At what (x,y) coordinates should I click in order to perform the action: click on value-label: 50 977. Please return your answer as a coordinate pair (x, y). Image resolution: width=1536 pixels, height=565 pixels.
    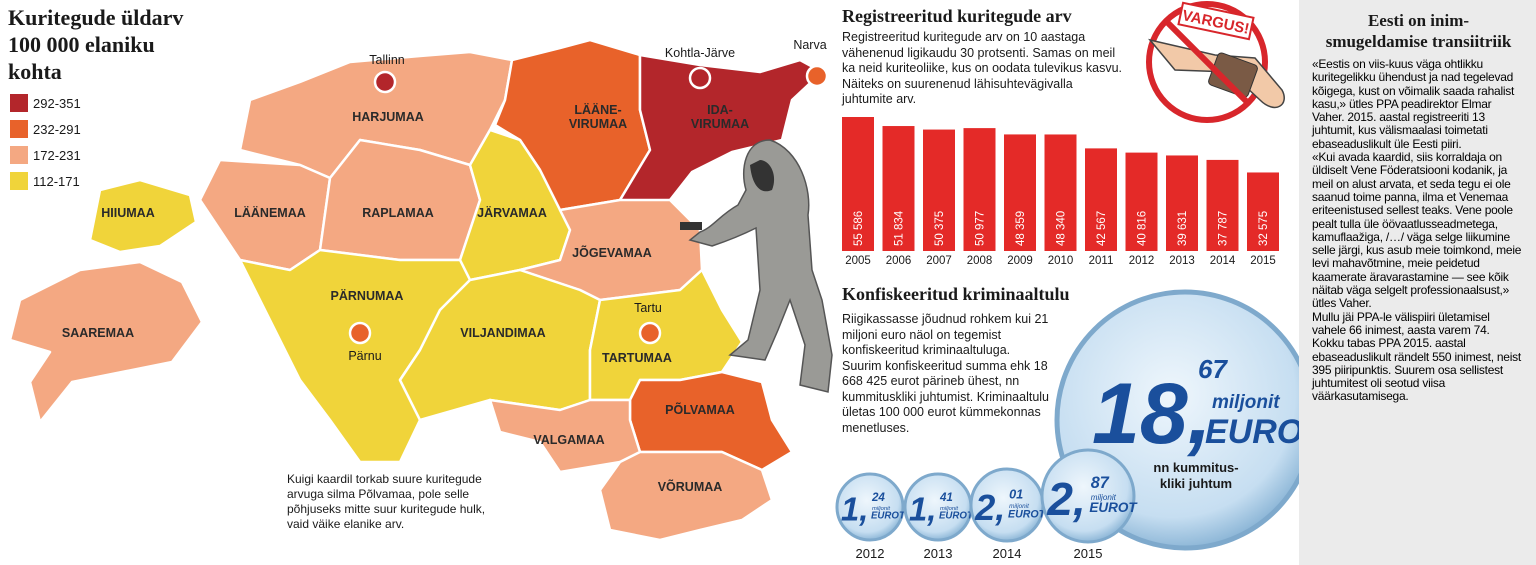
    Looking at the image, I should click on (981, 228).